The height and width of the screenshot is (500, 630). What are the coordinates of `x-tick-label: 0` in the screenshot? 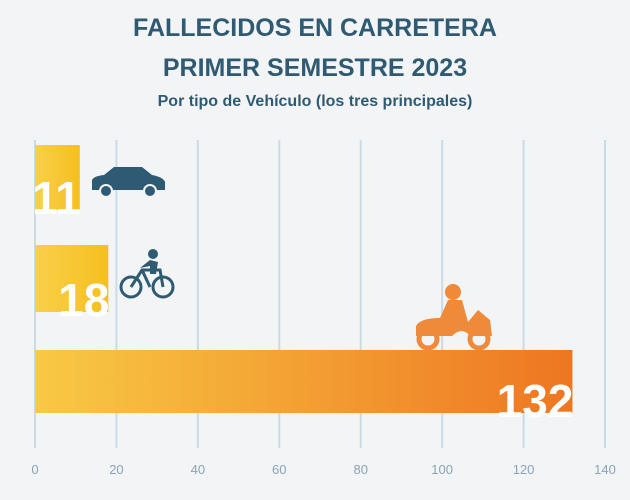 It's located at (34, 469).